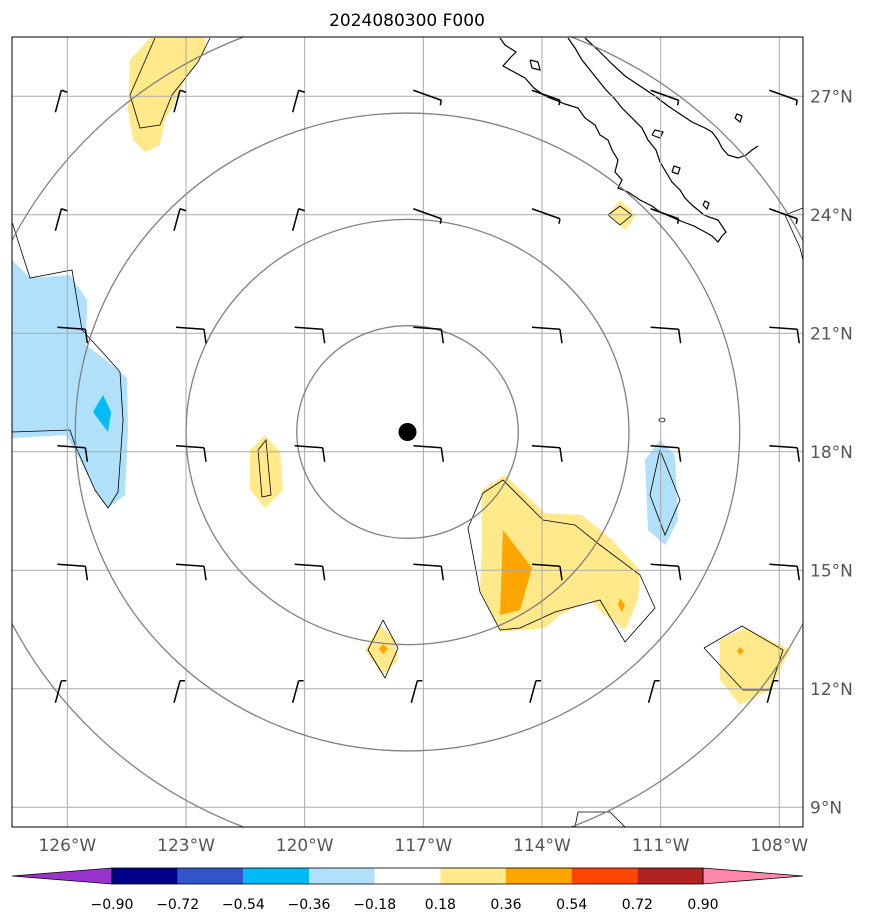 The width and height of the screenshot is (873, 924). Describe the element at coordinates (753, 876) in the screenshot. I see `colorbar-arrow-high` at that location.